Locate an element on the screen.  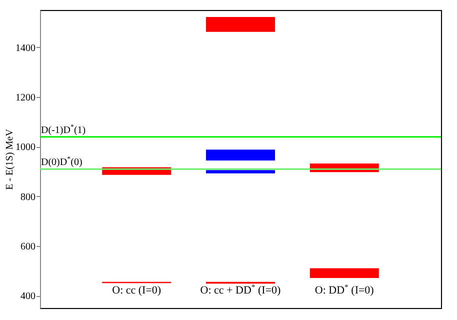
x-tick-label: O: cc + DD$^{*}$ (I=0) is located at coordinates (241, 289).